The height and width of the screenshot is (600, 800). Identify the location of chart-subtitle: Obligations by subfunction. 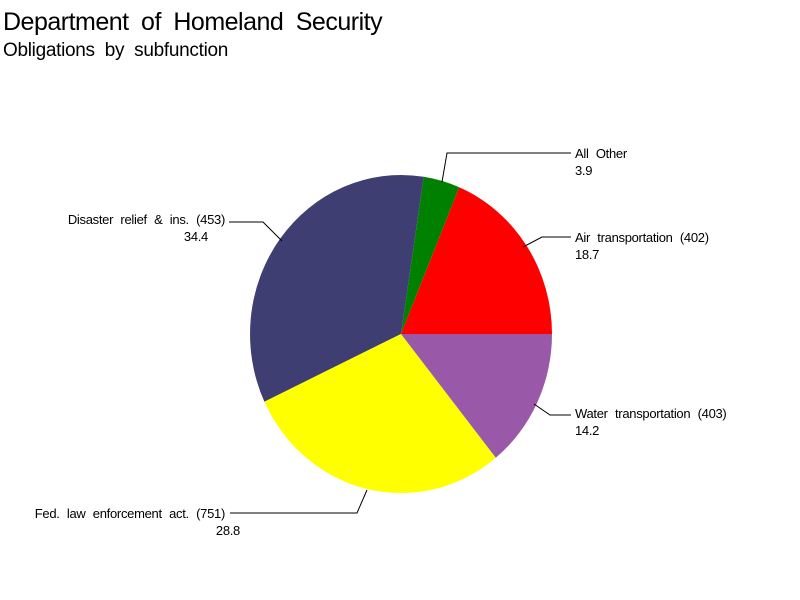
(116, 50).